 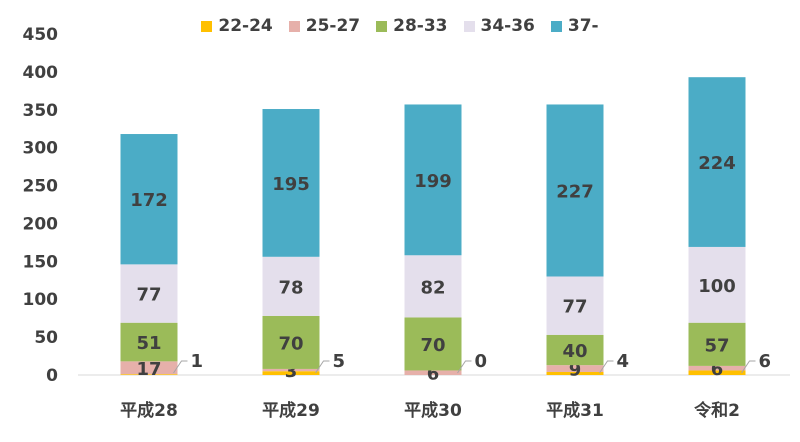 I want to click on data-label: 82, so click(x=432, y=287).